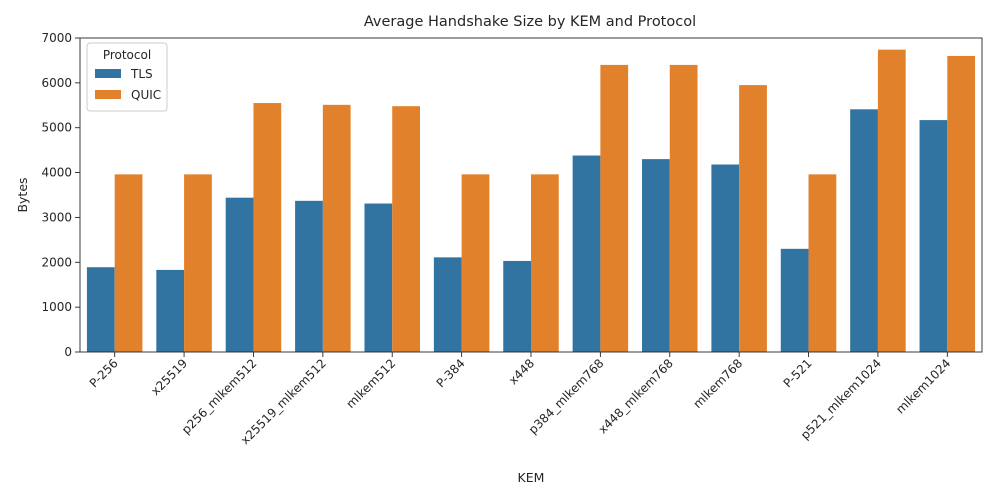 The height and width of the screenshot is (500, 1000). Describe the element at coordinates (683, 208) in the screenshot. I see `bar-quic-x448_mlkem768` at that location.